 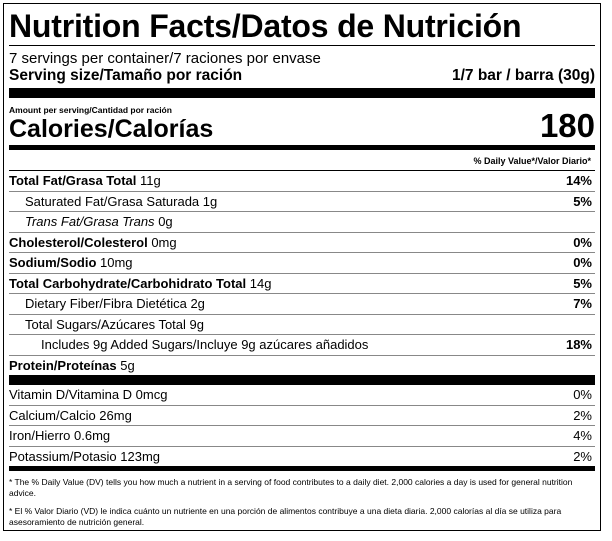 I want to click on nutrient-amount: 0mg, so click(x=164, y=242).